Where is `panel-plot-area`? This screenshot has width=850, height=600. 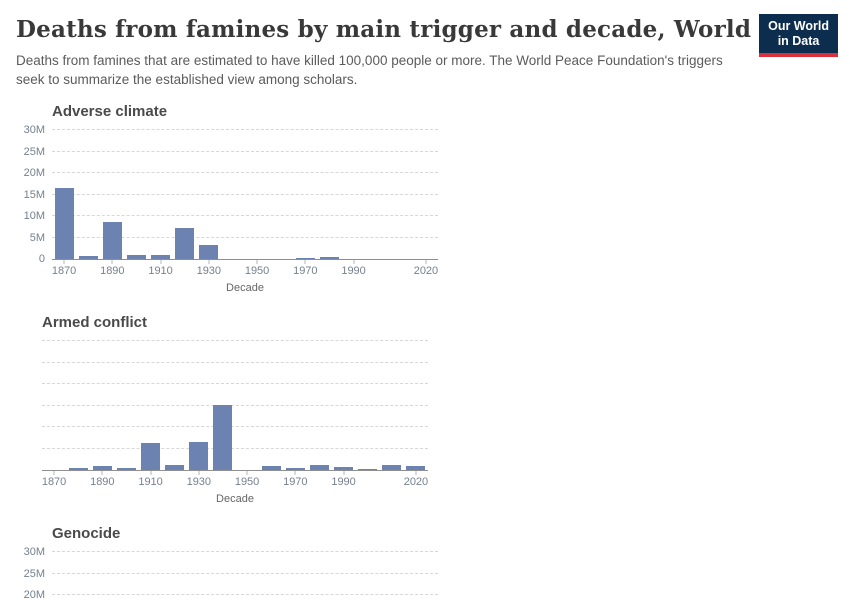 panel-plot-area is located at coordinates (225, 406).